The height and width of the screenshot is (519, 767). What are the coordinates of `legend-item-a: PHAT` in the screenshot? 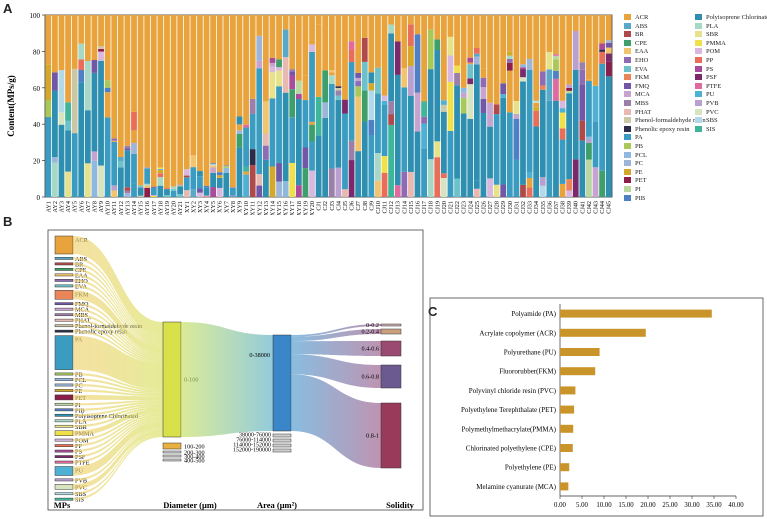 It's located at (638, 112).